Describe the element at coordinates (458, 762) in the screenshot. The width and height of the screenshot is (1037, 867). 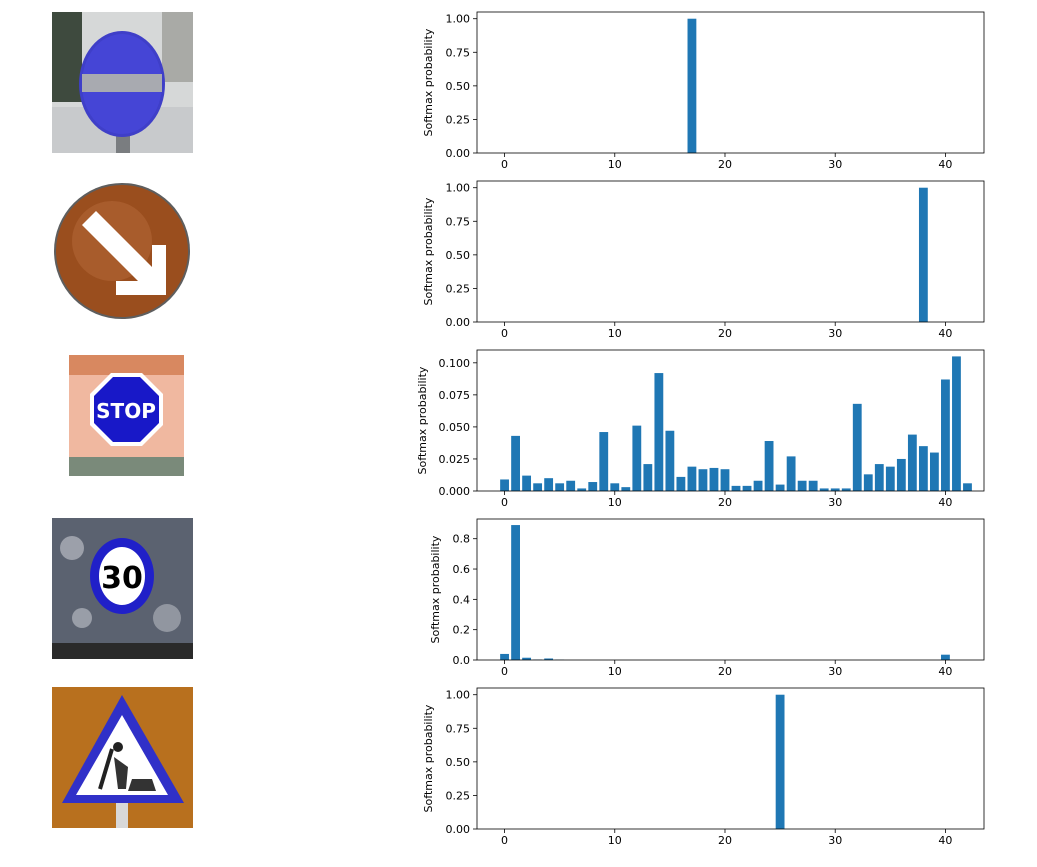
I see `y-tick-label: 0.50` at that location.